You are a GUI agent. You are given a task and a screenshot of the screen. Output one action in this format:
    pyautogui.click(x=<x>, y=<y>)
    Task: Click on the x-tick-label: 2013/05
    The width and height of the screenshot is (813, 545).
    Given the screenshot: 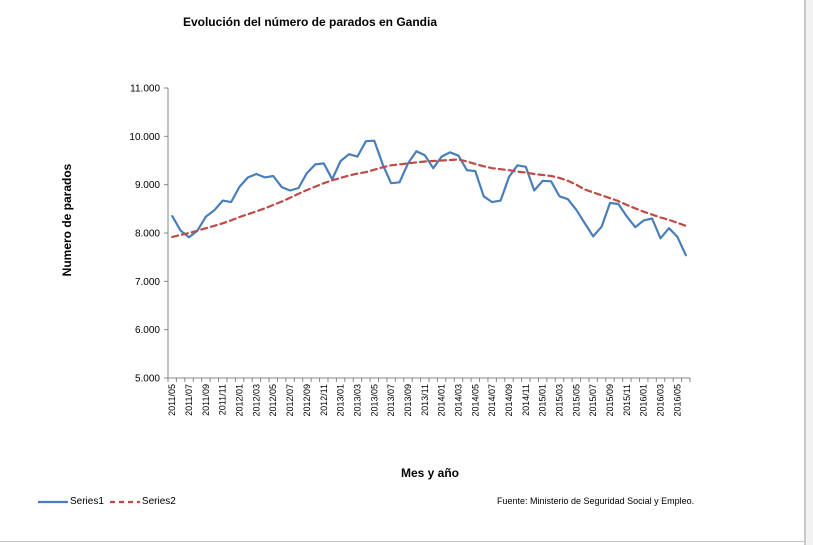 What is the action you would take?
    pyautogui.click(x=374, y=400)
    